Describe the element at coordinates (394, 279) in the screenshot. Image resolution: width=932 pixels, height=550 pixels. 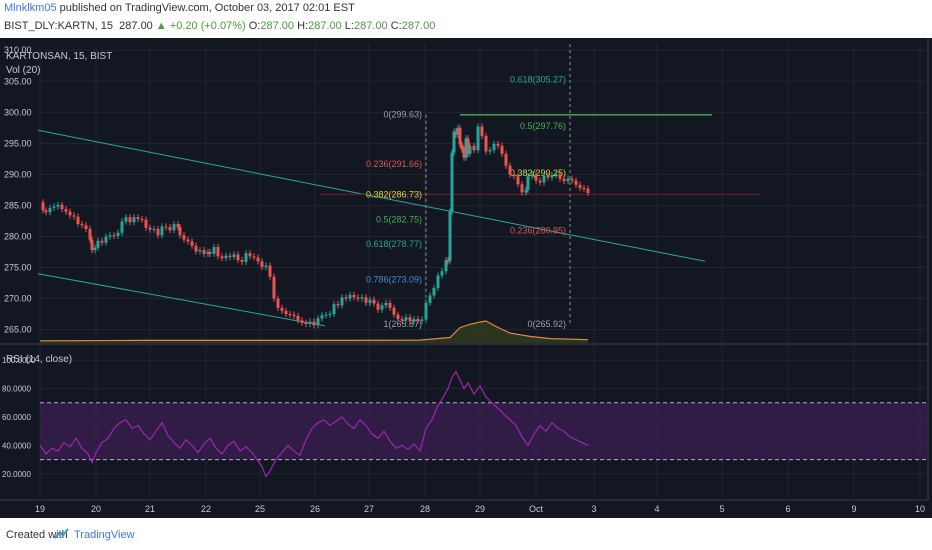
I see `fib-label: 0.786(273.09)` at that location.